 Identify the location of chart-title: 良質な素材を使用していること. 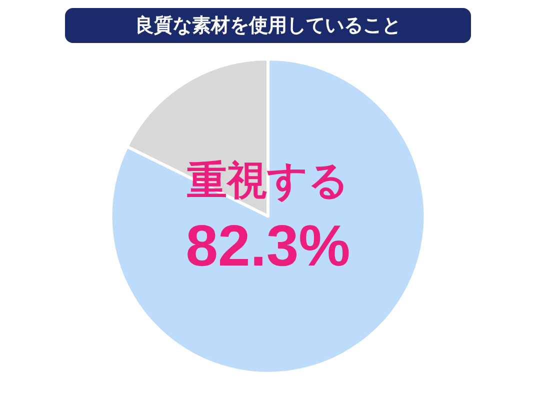
(268, 25).